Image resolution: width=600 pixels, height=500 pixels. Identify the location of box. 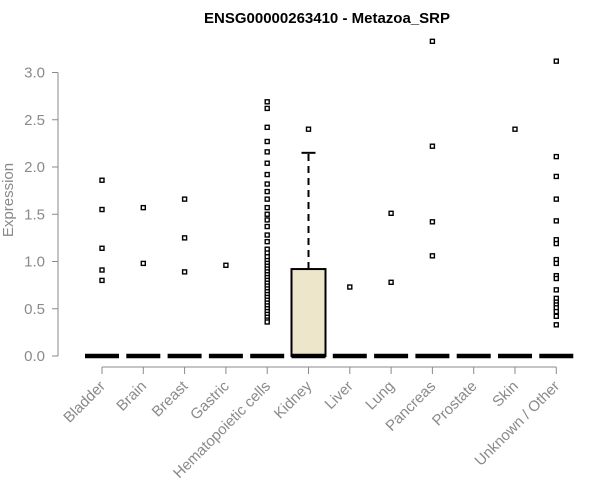
(308, 312).